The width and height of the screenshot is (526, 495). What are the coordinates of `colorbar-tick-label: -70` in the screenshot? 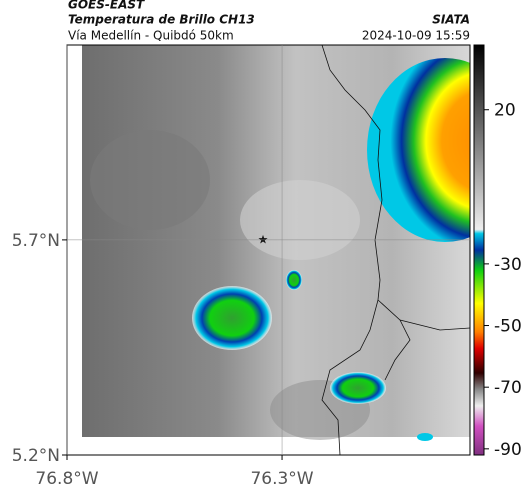 It's located at (508, 388).